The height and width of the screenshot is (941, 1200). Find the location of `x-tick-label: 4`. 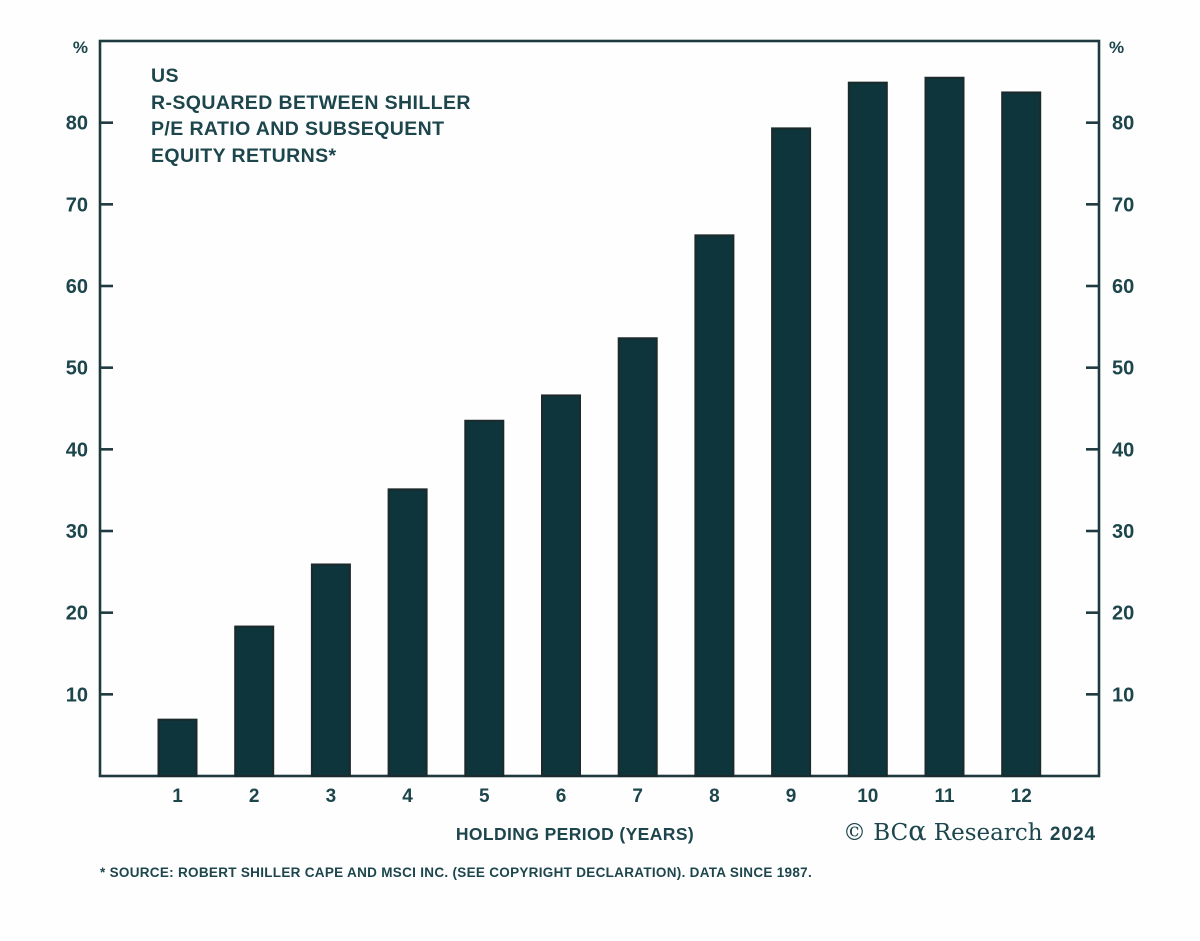

x-tick-label: 4 is located at coordinates (407, 796).